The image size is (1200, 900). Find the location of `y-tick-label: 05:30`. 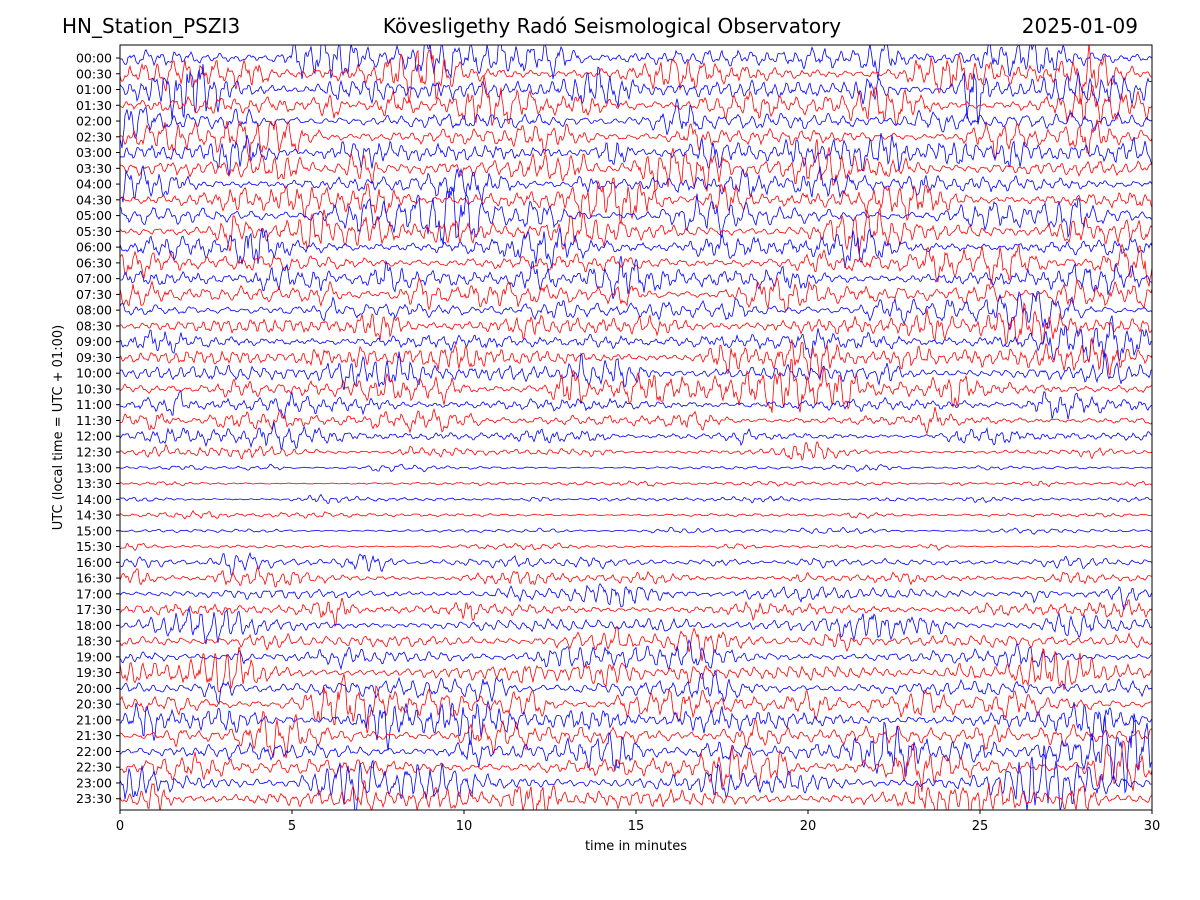

y-tick-label: 05:30 is located at coordinates (94, 231).